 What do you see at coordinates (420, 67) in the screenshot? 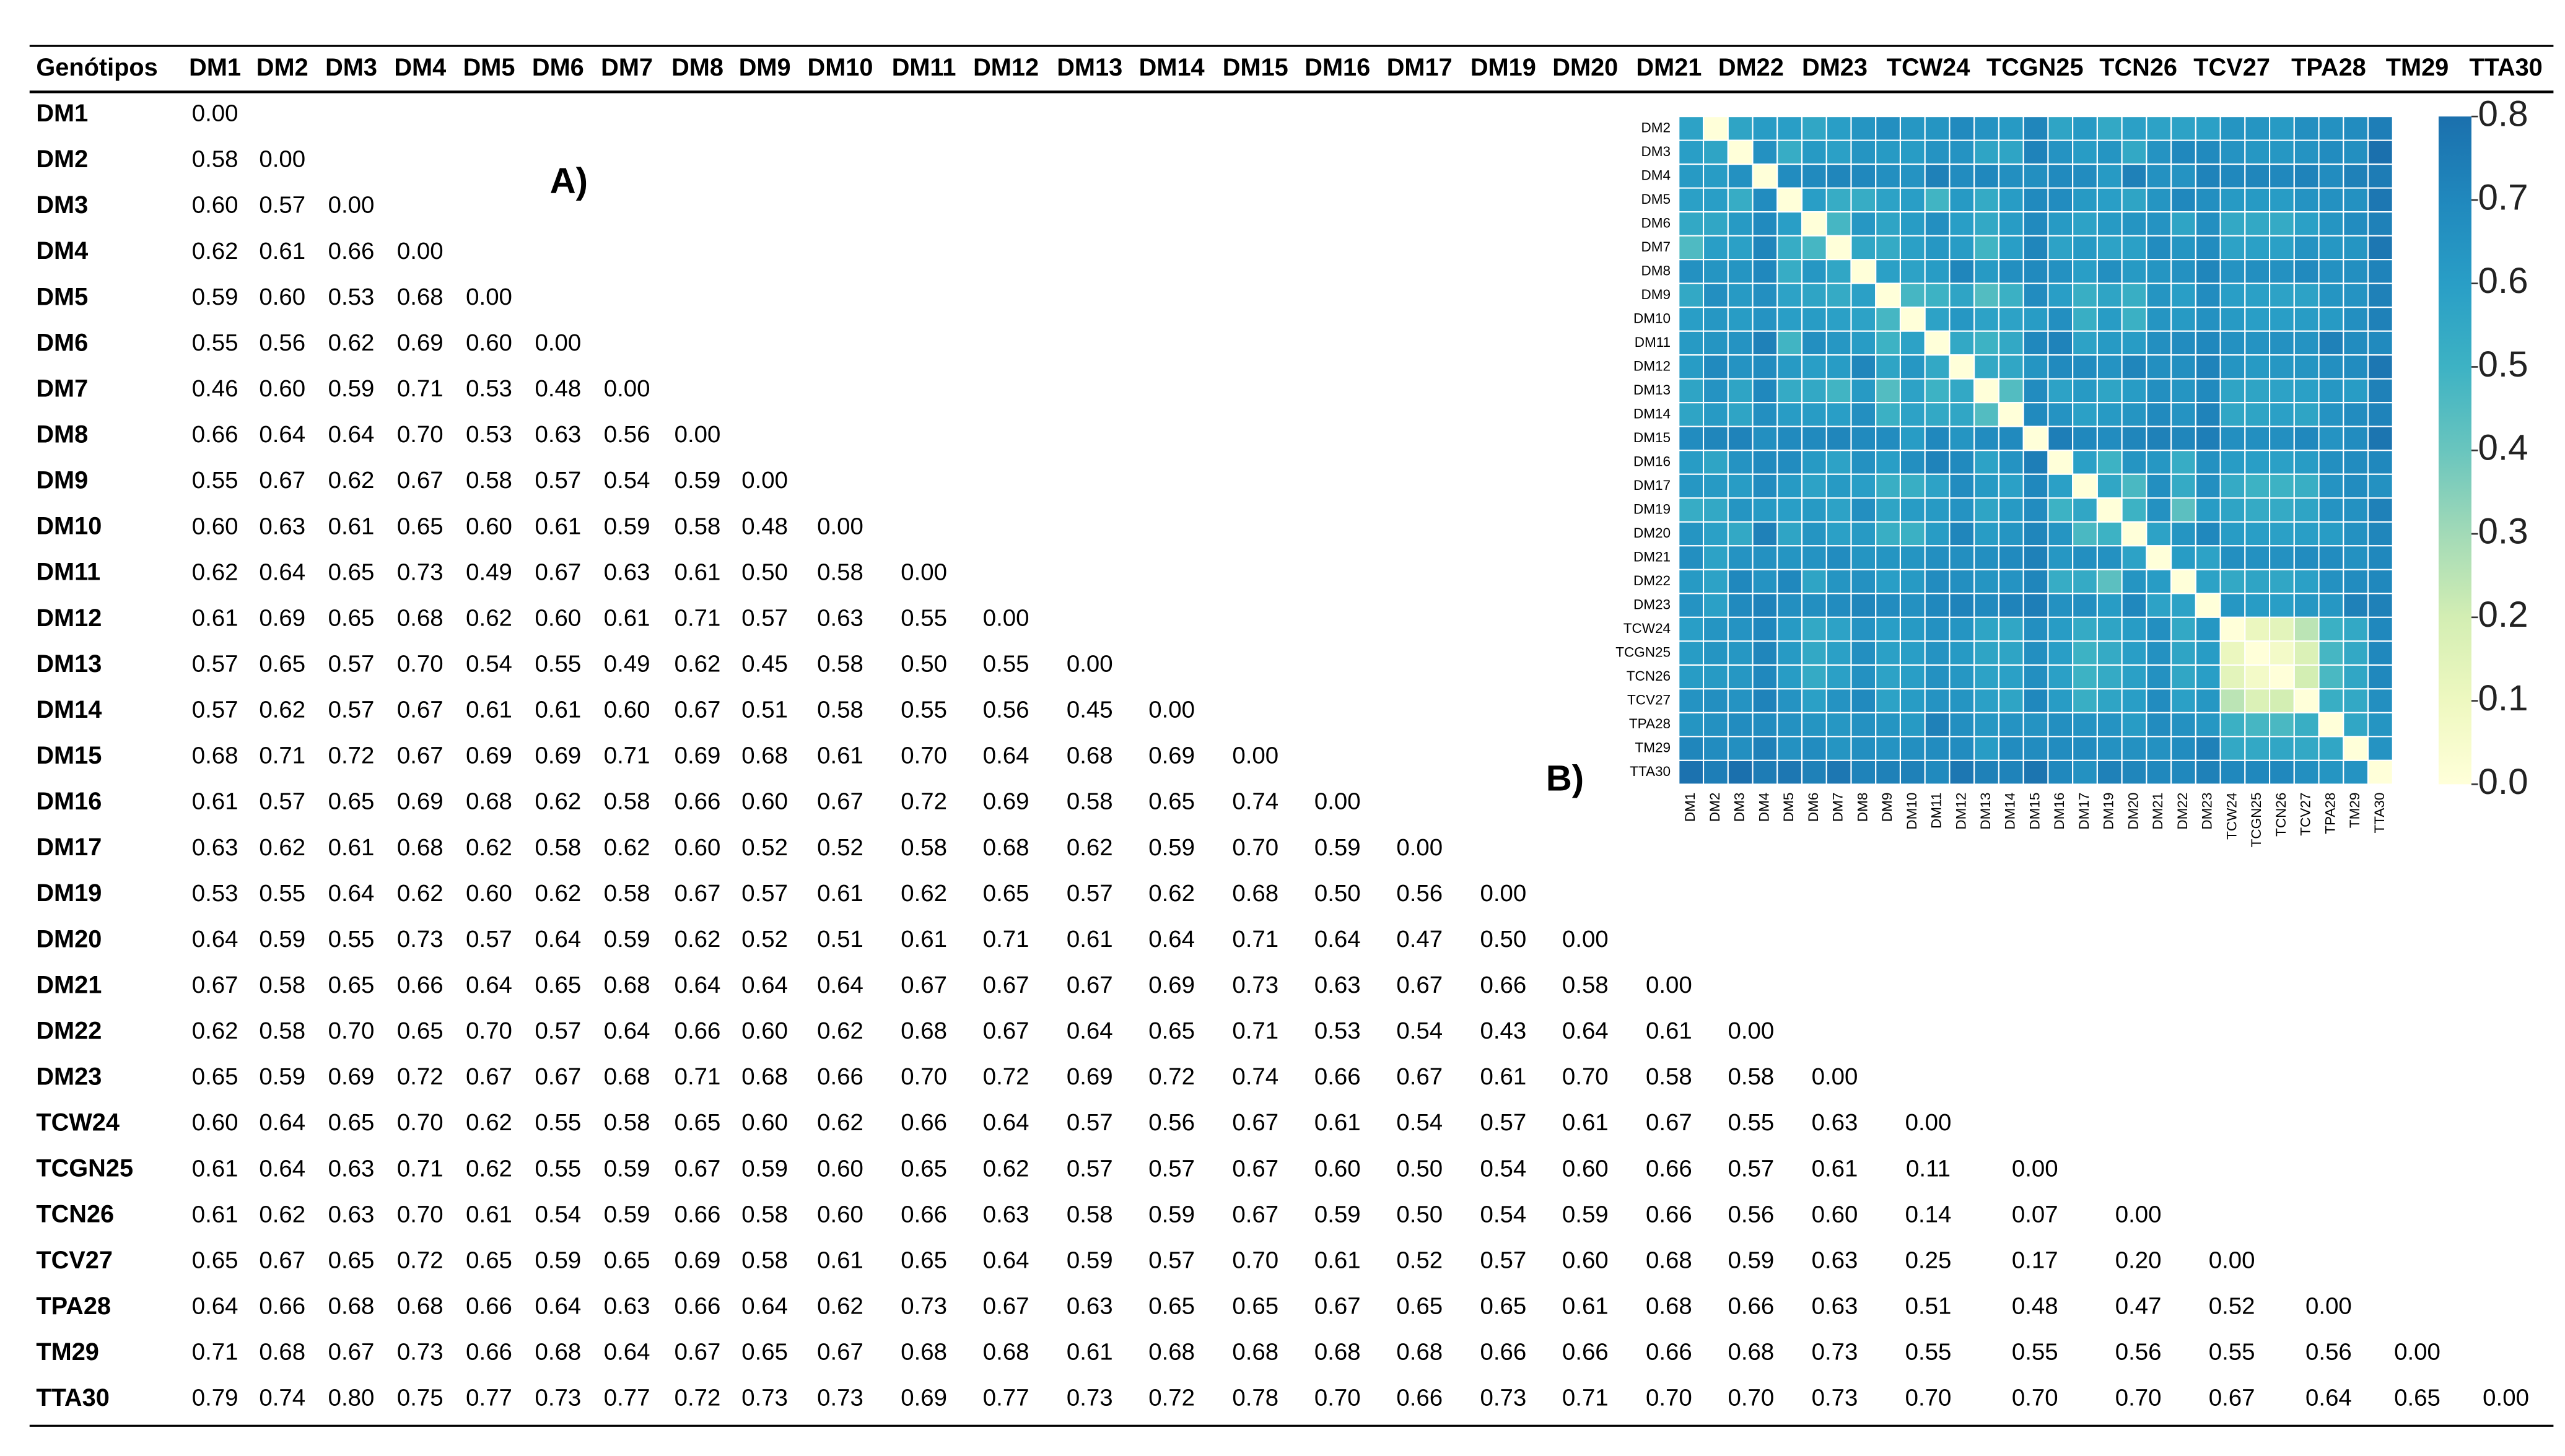
I see `column-header: DM4` at bounding box center [420, 67].